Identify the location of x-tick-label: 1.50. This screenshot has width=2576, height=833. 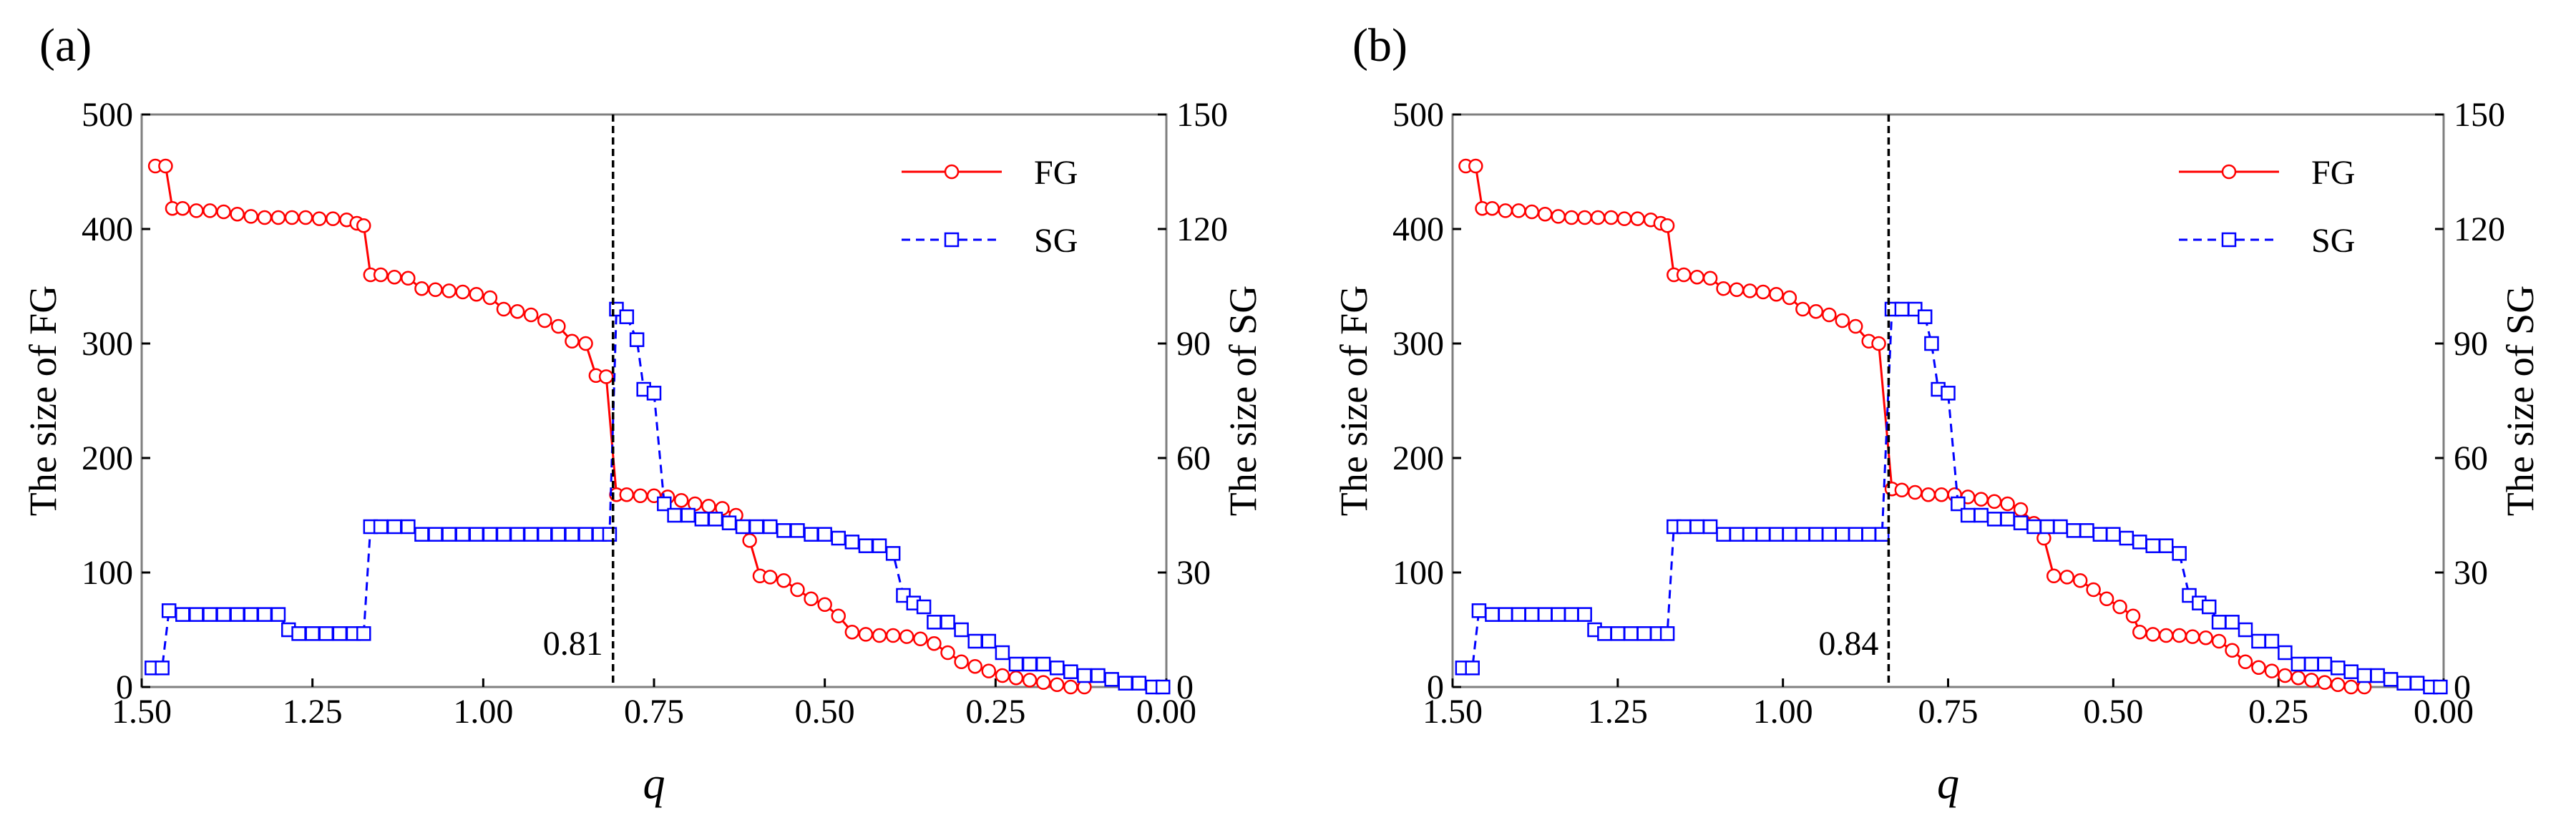
(1453, 712).